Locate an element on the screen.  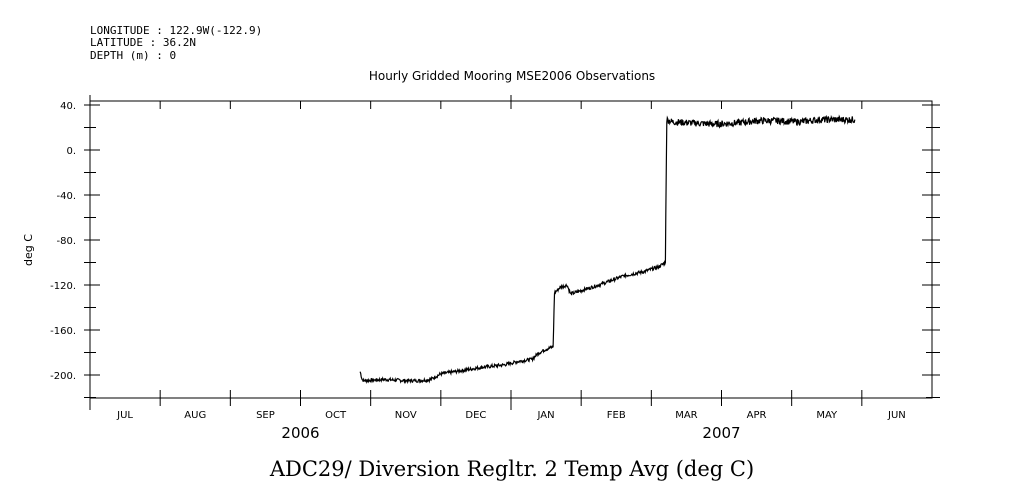
x-month-label: APR is located at coordinates (757, 415).